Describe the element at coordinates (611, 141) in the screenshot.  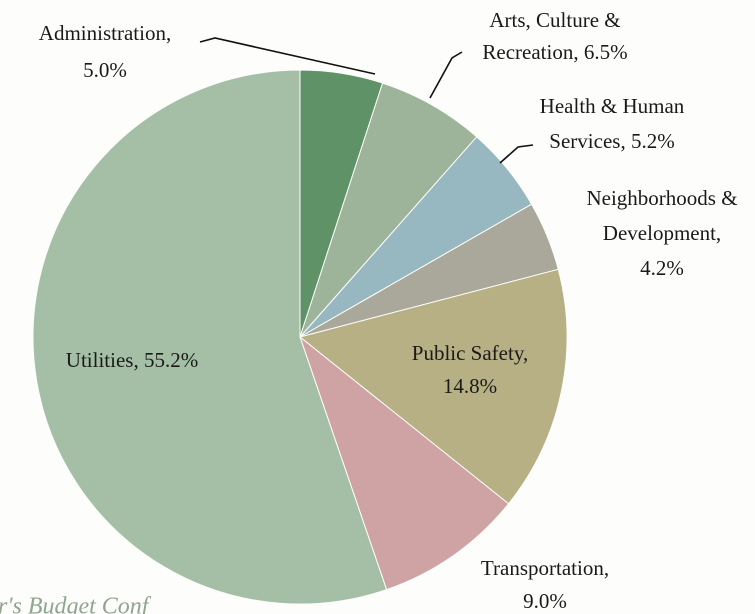
I see `slice-label: Services, 5.2%` at that location.